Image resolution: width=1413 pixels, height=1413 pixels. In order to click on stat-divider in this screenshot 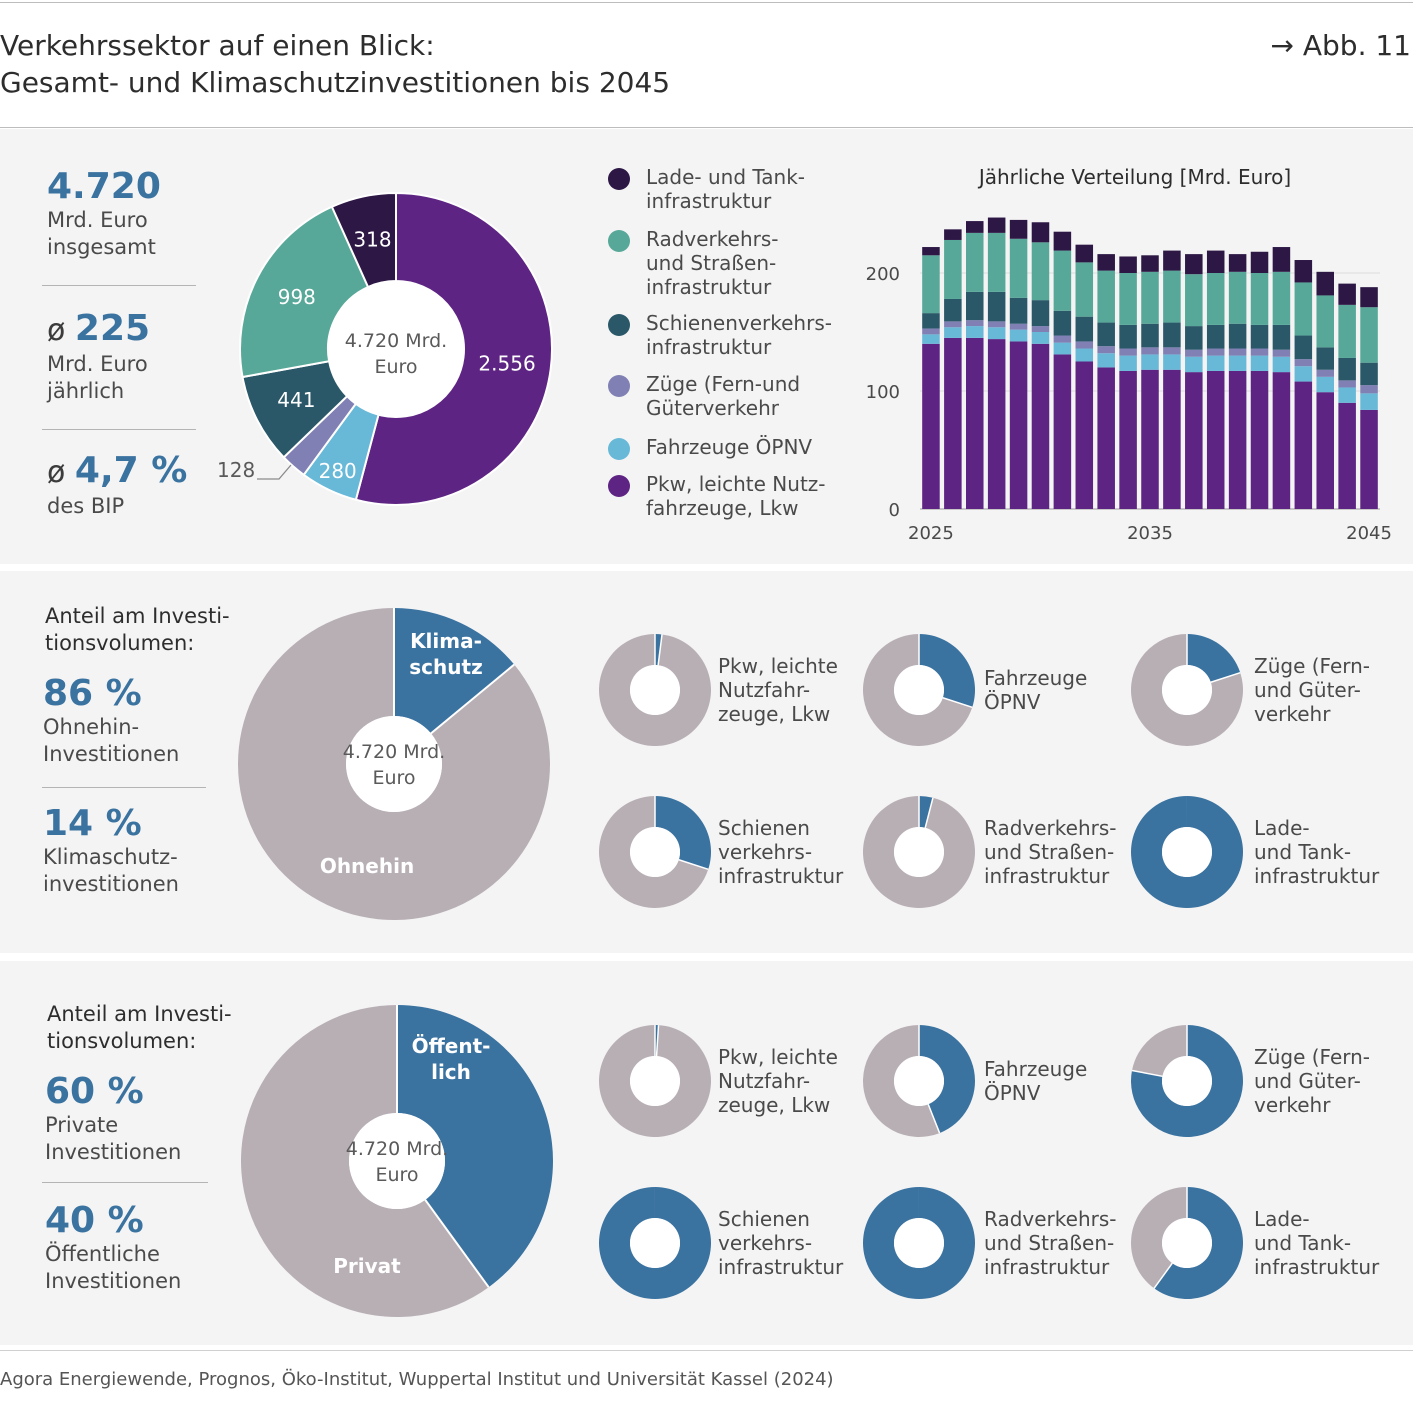, I will do `click(119, 429)`.